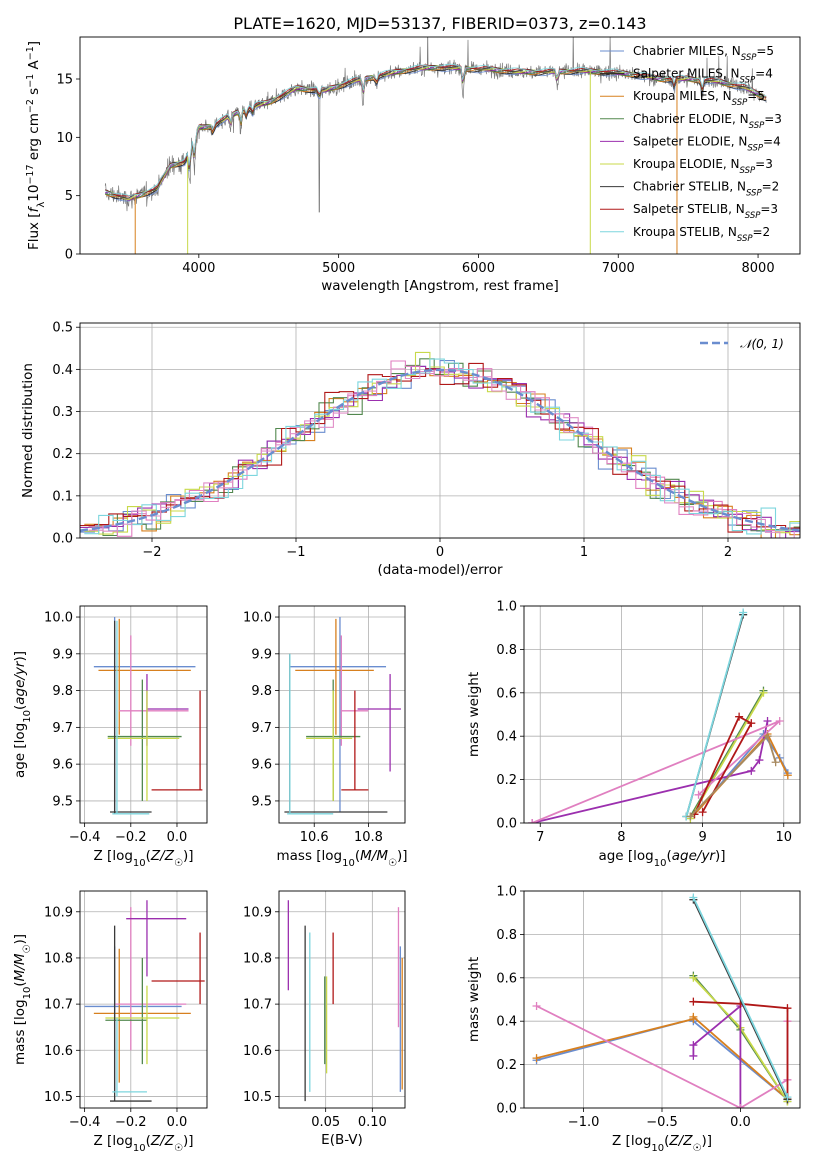 The image size is (819, 1170). Describe the element at coordinates (58, 912) in the screenshot. I see `y-tick-label: 10.9` at that location.